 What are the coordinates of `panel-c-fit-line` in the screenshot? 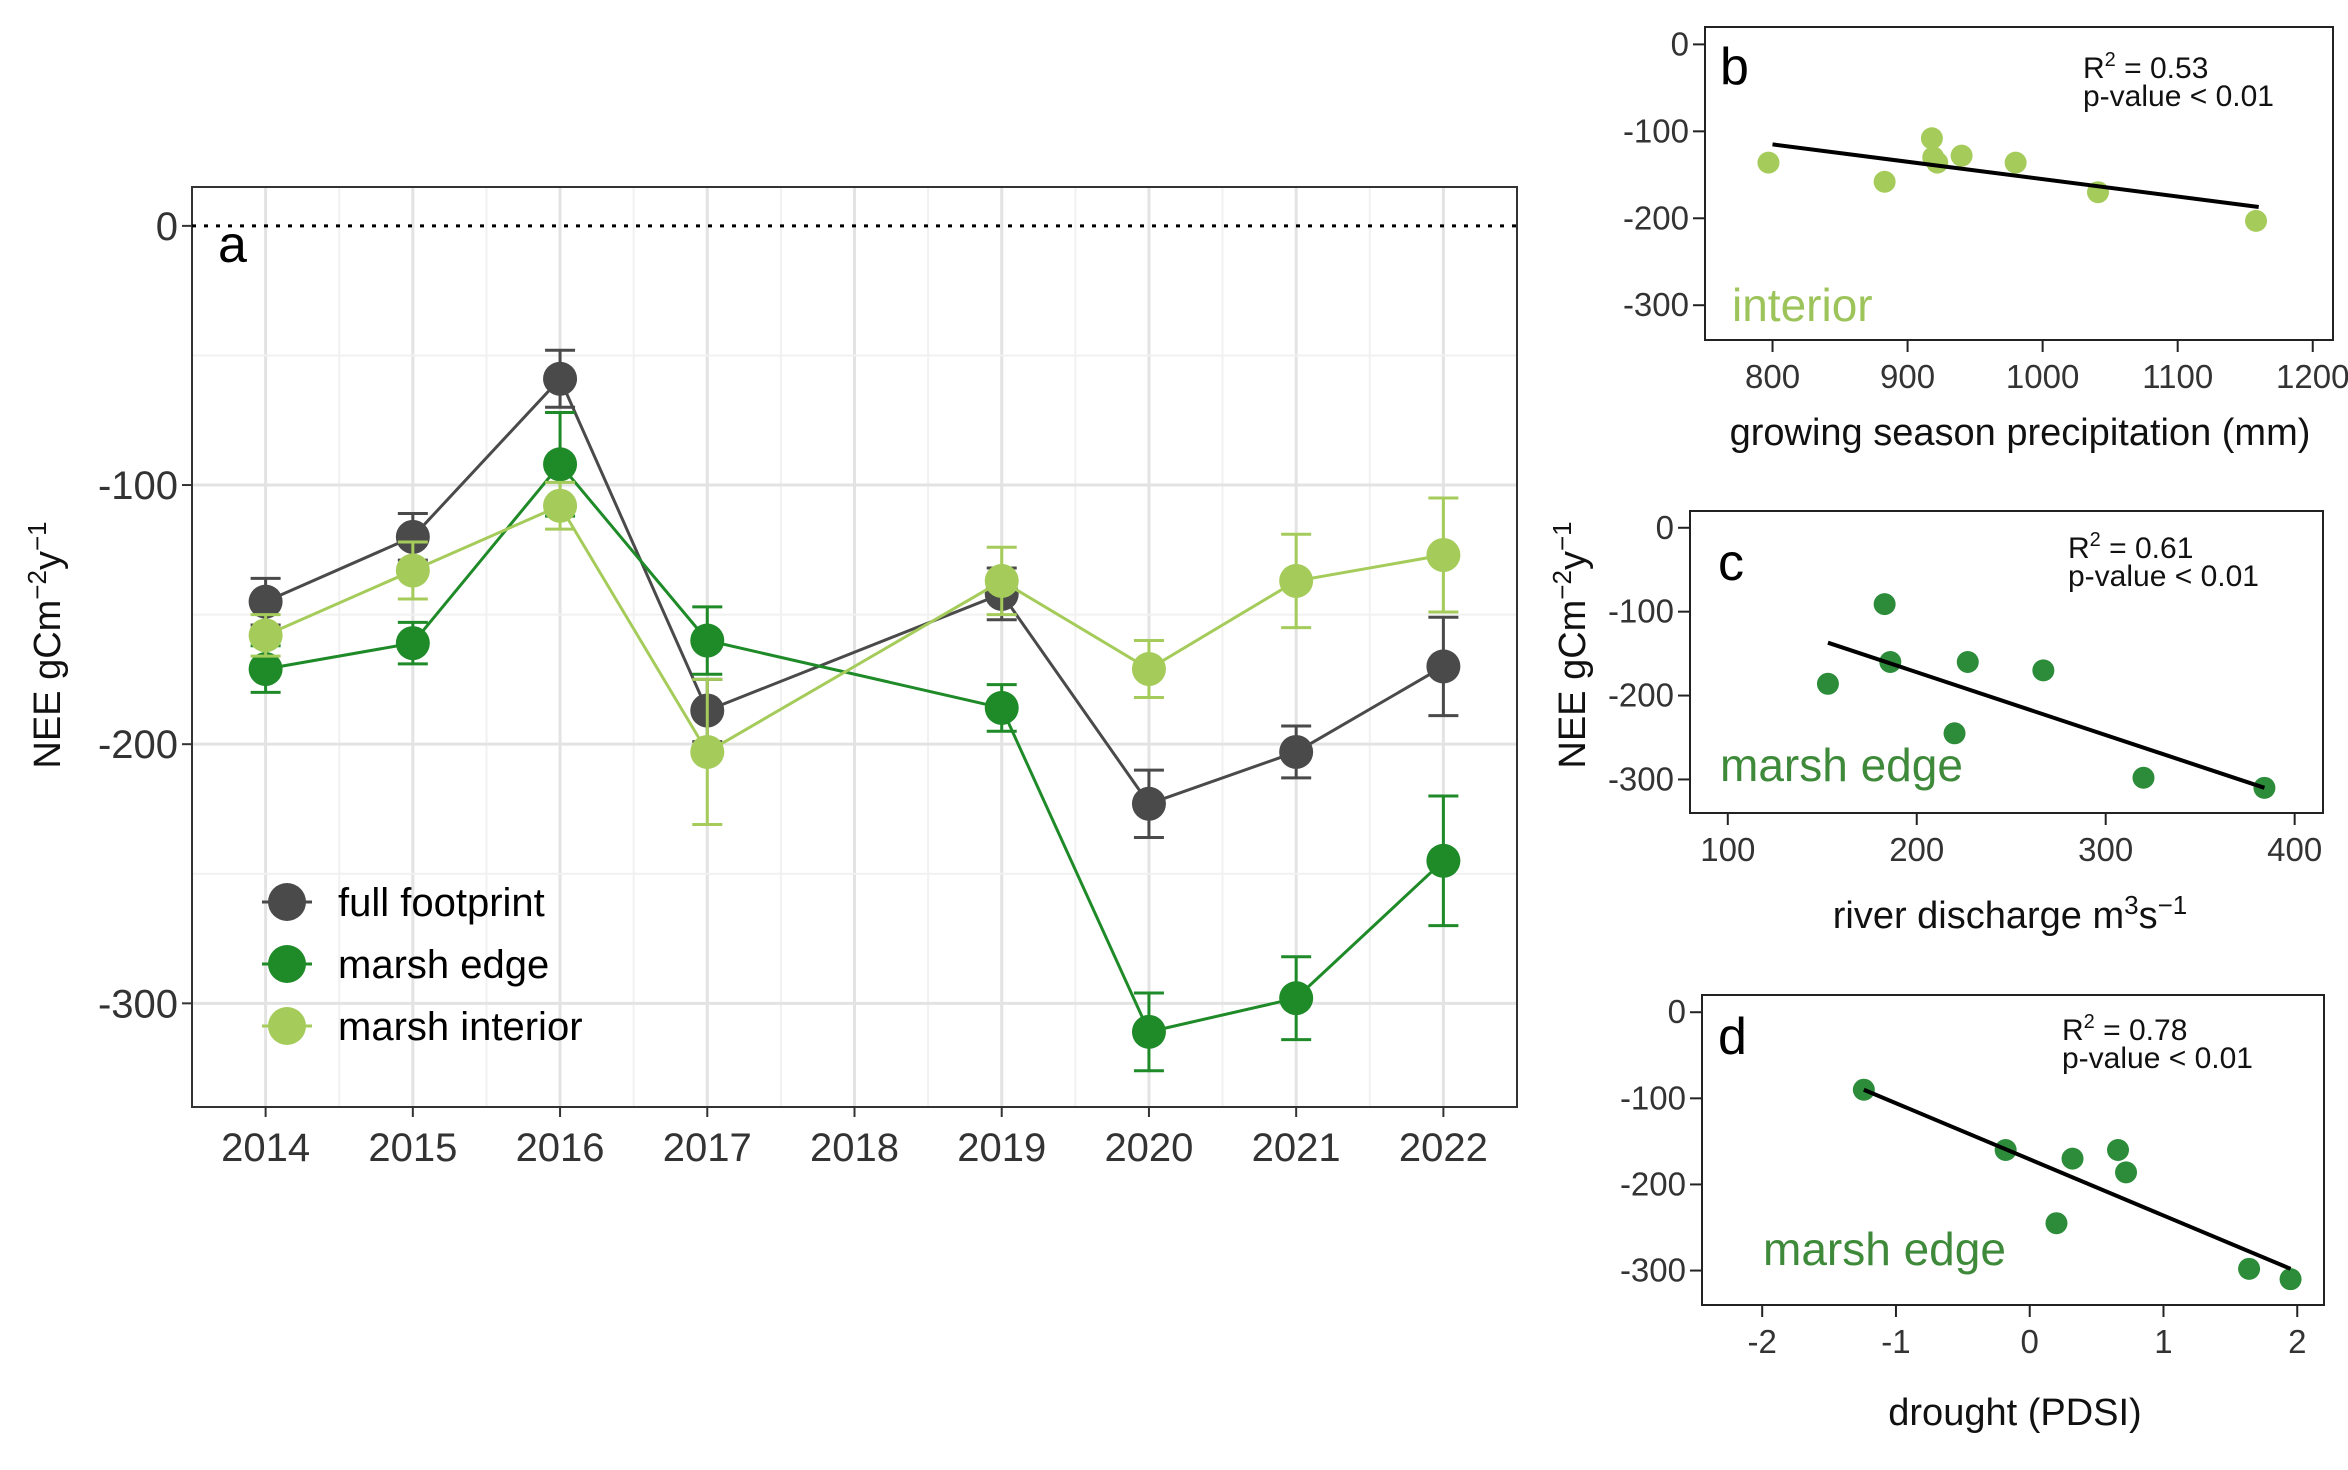 It's located at (2046, 715).